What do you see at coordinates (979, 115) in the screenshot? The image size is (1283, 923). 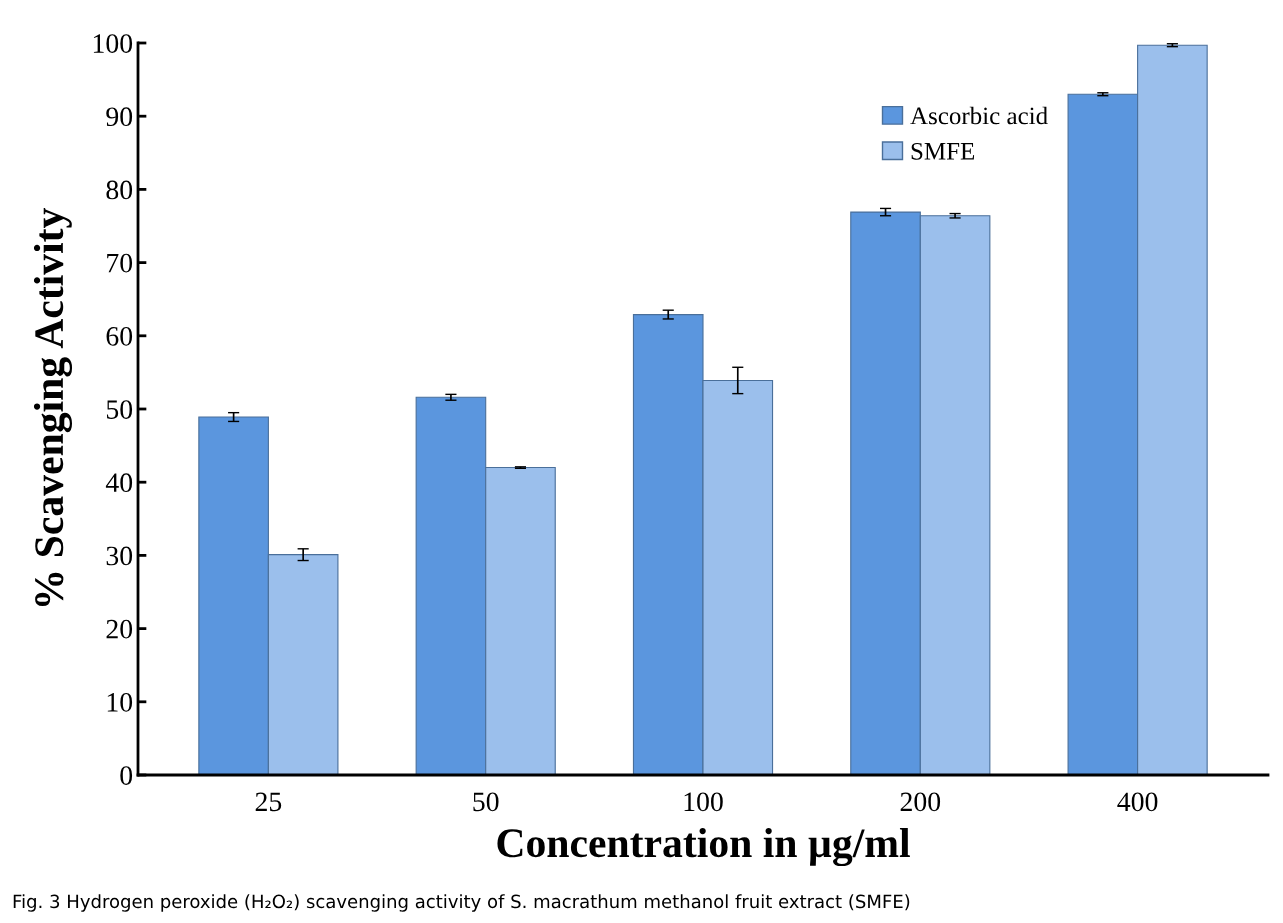 I see `legend-label: Ascorbic acid` at bounding box center [979, 115].